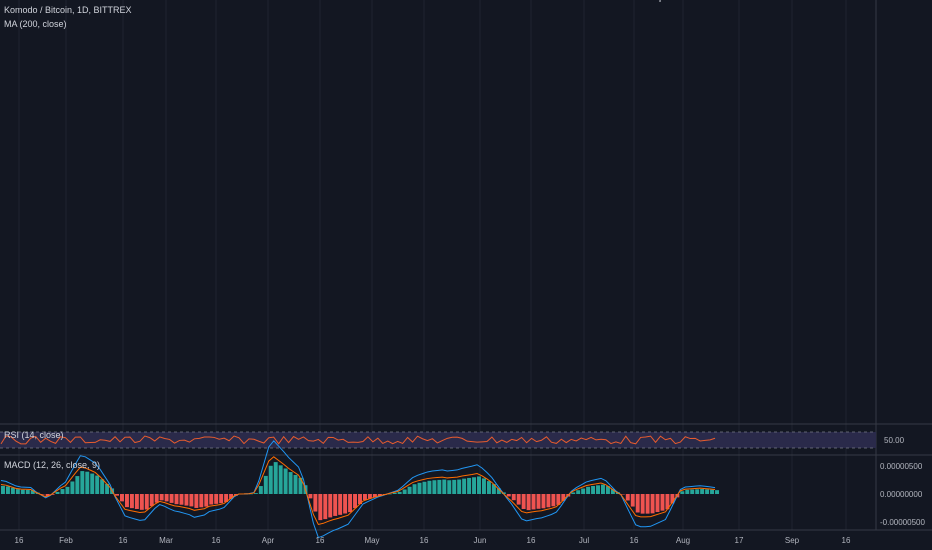  Describe the element at coordinates (68, 10) in the screenshot. I see `chart-title: Komodo / Bitcoin, 1D, BITTREX` at that location.